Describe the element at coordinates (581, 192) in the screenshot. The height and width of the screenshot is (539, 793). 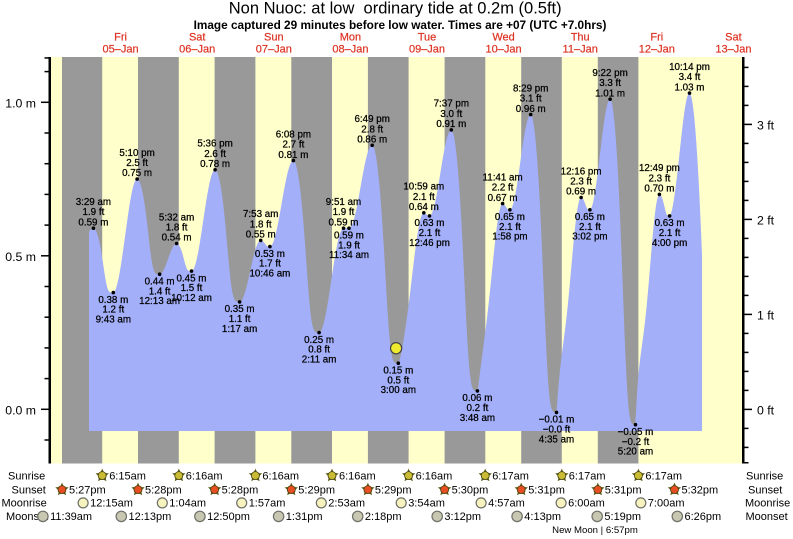
I see `svg-text: 0.69 m` at that location.